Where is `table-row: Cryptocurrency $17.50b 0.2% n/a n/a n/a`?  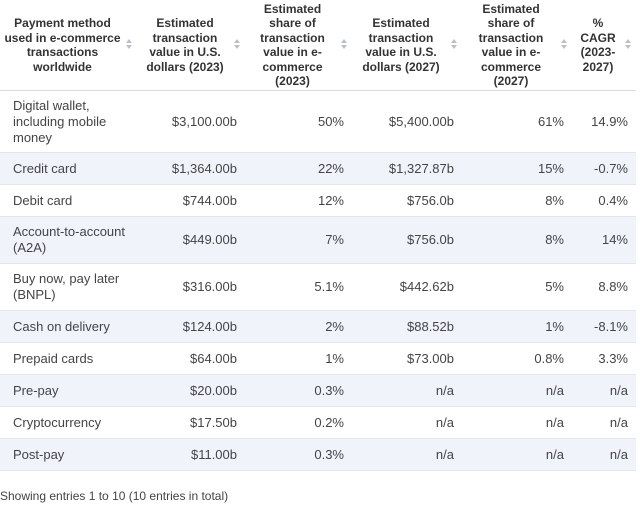
table-row: Cryptocurrency $17.50b 0.2% n/a n/a n/a is located at coordinates (318, 422).